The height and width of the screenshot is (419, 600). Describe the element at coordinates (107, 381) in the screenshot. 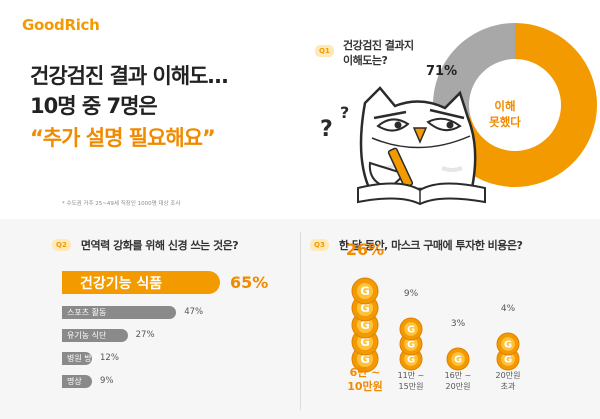

I see `bar-value-label: 9%` at that location.